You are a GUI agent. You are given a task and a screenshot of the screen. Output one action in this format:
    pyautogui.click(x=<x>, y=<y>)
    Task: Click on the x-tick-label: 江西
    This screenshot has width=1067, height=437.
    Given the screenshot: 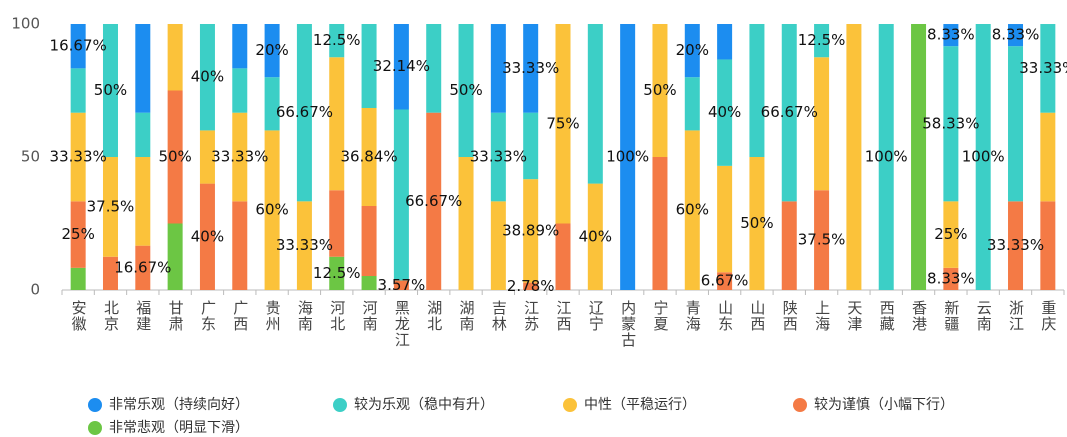 What is the action you would take?
    pyautogui.click(x=564, y=316)
    